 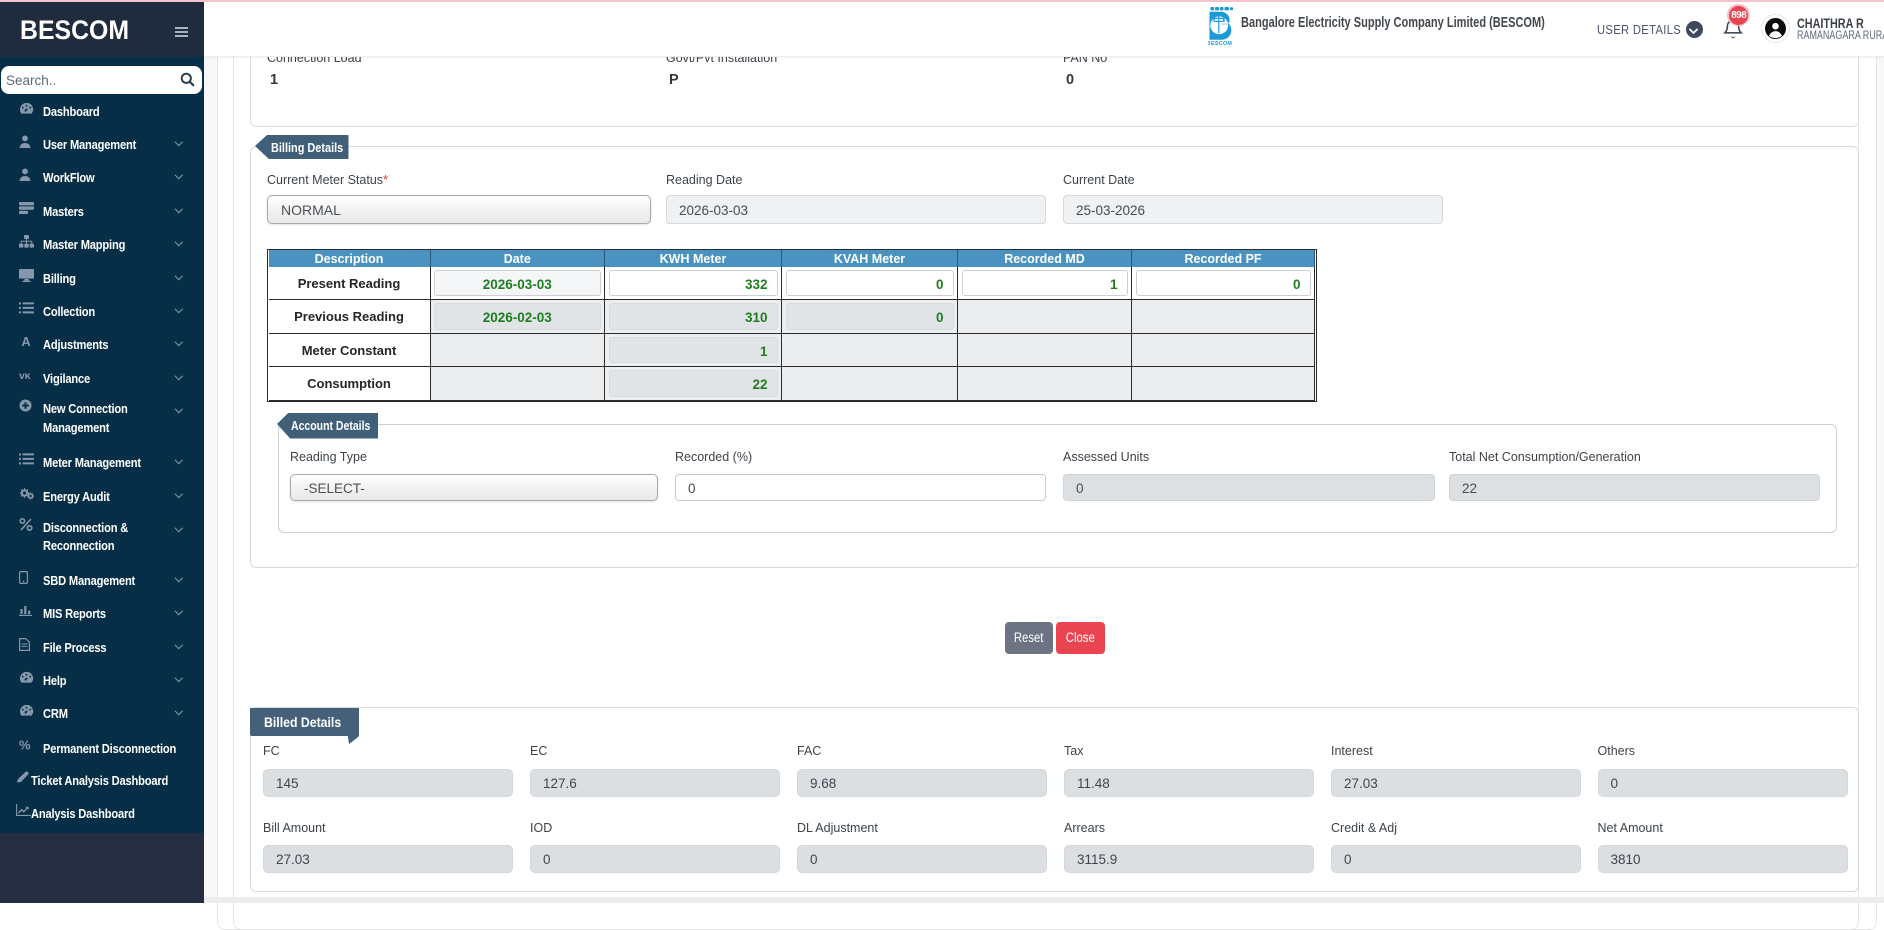 What do you see at coordinates (1220, 43) in the screenshot?
I see `svg-text: BESCOM` at bounding box center [1220, 43].